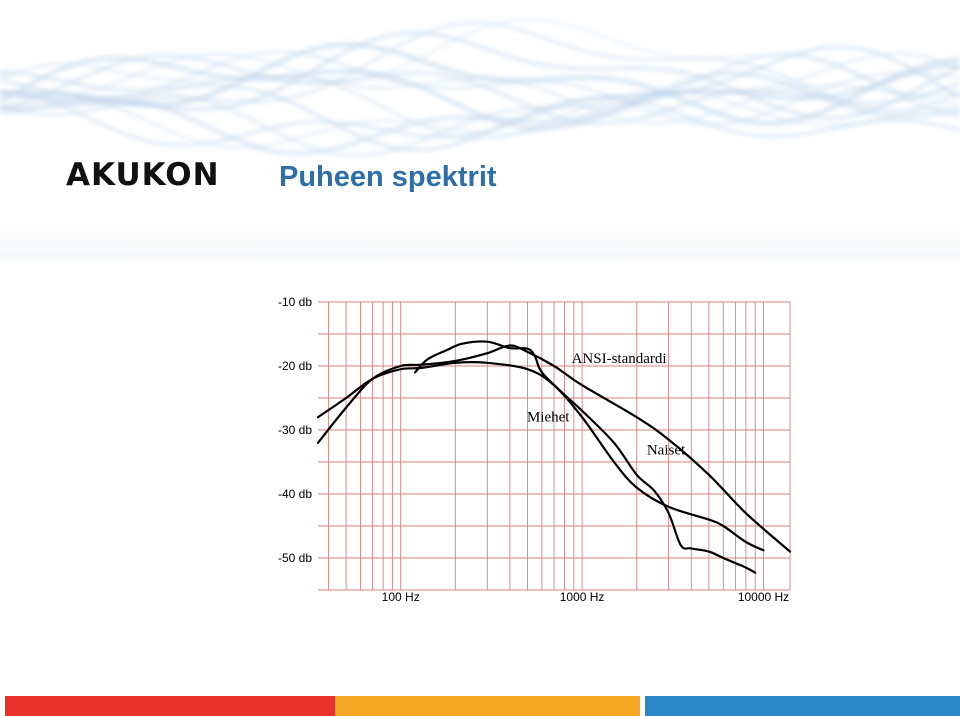 The image size is (960, 716). What do you see at coordinates (802, 706) in the screenshot?
I see `footer-blue-segment` at bounding box center [802, 706].